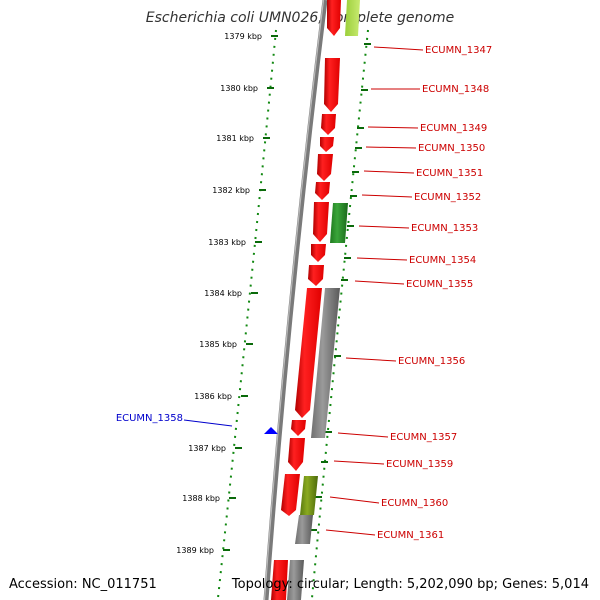  I want to click on gene-label: ECUMN_1359, so click(419, 464).